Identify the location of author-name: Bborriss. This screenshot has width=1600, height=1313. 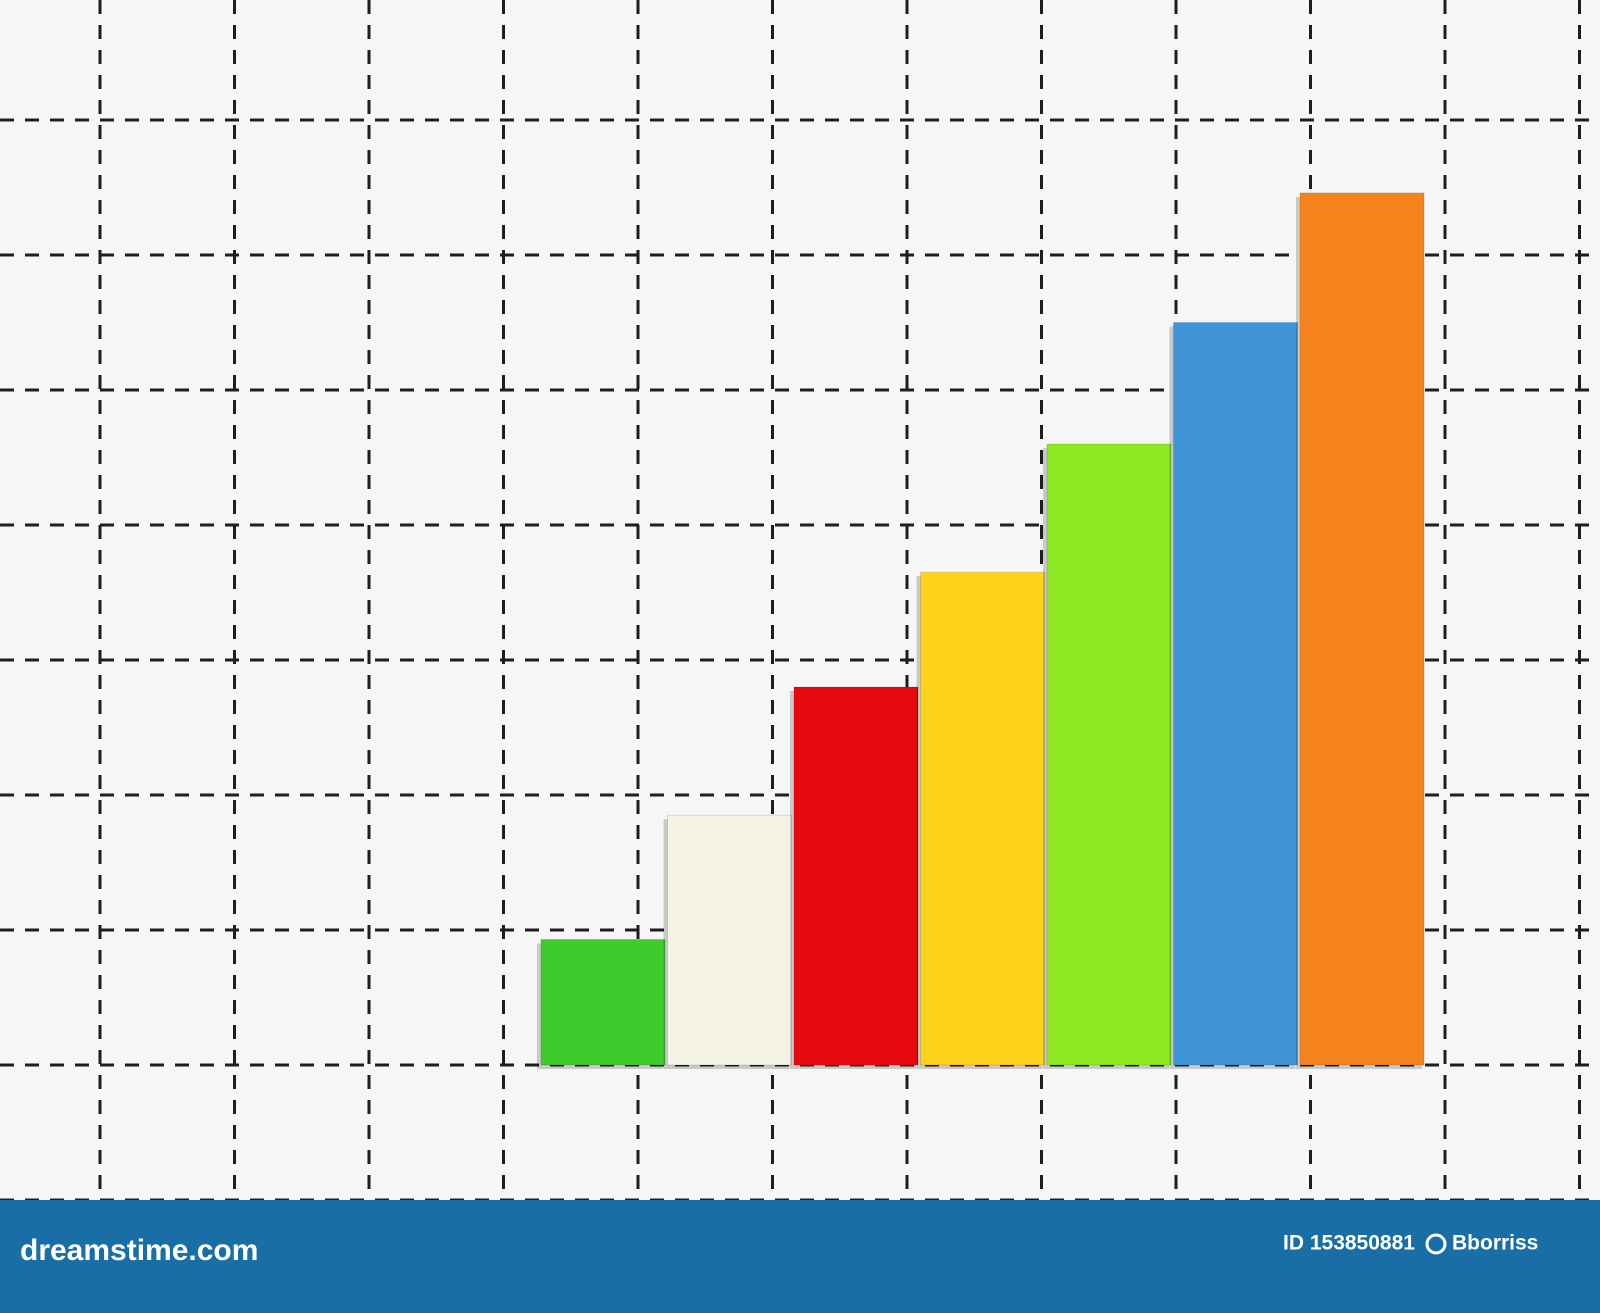
(1495, 1243).